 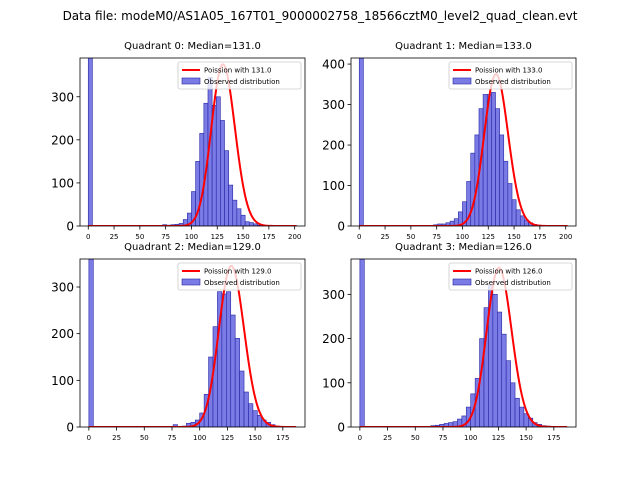 What do you see at coordinates (238, 272) in the screenshot?
I see `legend-poisson-label: Poission with 129.0` at bounding box center [238, 272].